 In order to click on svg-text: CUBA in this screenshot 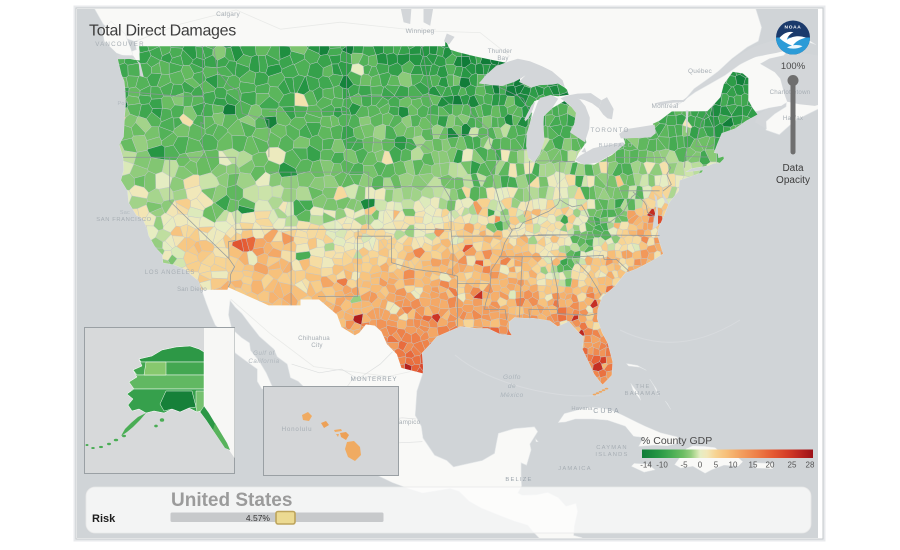, I will do `click(606, 411)`.